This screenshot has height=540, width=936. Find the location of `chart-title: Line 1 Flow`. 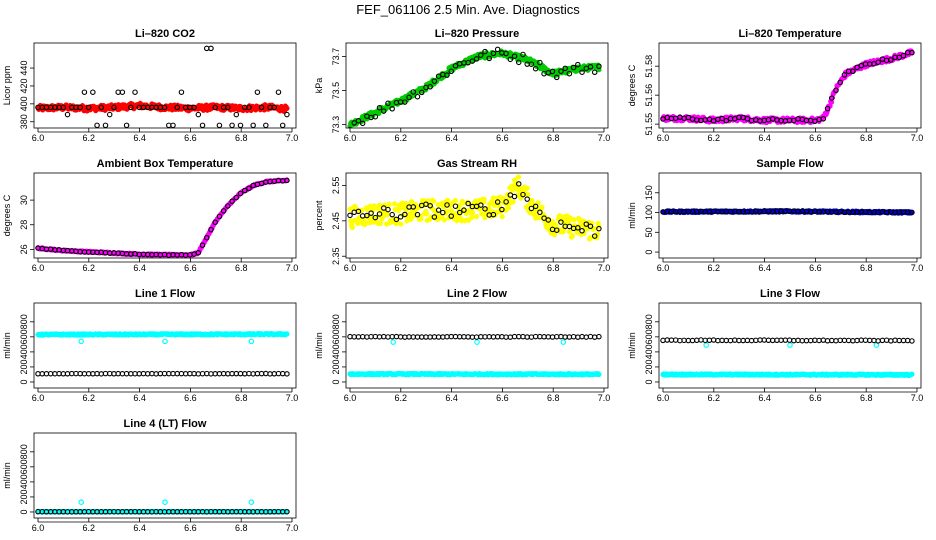

chart-title: Line 1 Flow is located at coordinates (165, 294).